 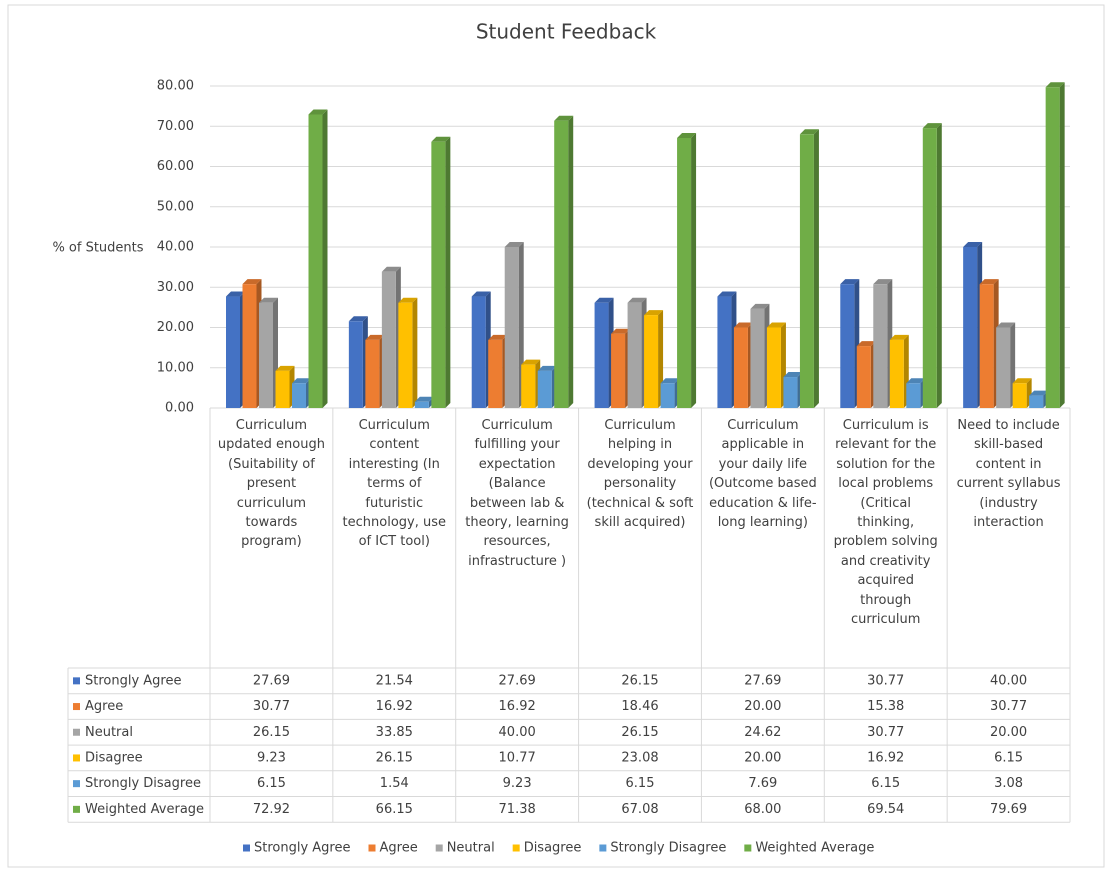 What do you see at coordinates (394, 783) in the screenshot?
I see `table-cell: 1.54` at bounding box center [394, 783].